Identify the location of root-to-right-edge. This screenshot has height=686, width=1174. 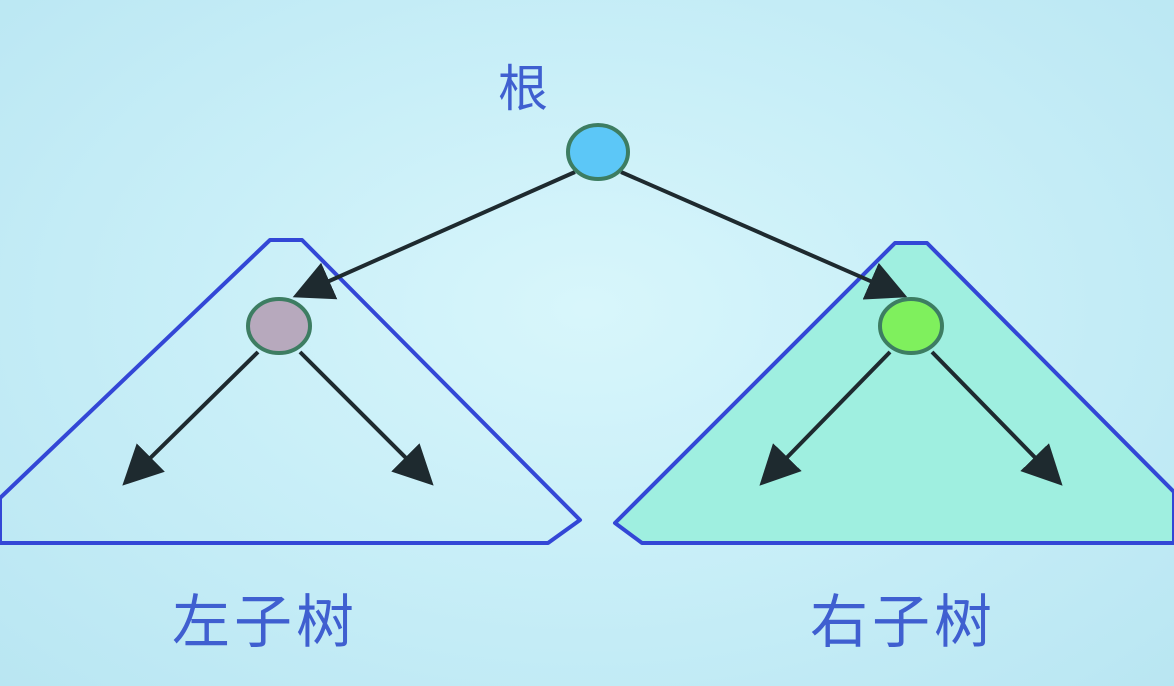
(764, 235).